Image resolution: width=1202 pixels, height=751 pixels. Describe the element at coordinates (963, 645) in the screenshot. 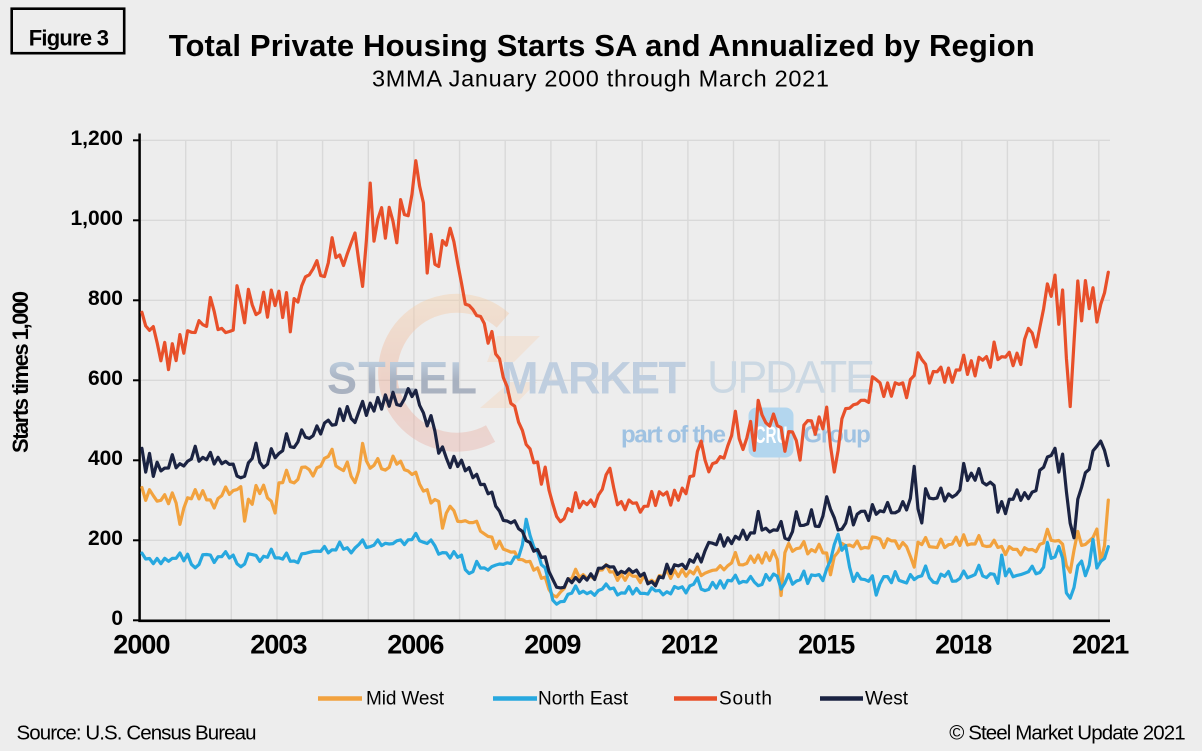

I see `svg-text: 2018` at that location.